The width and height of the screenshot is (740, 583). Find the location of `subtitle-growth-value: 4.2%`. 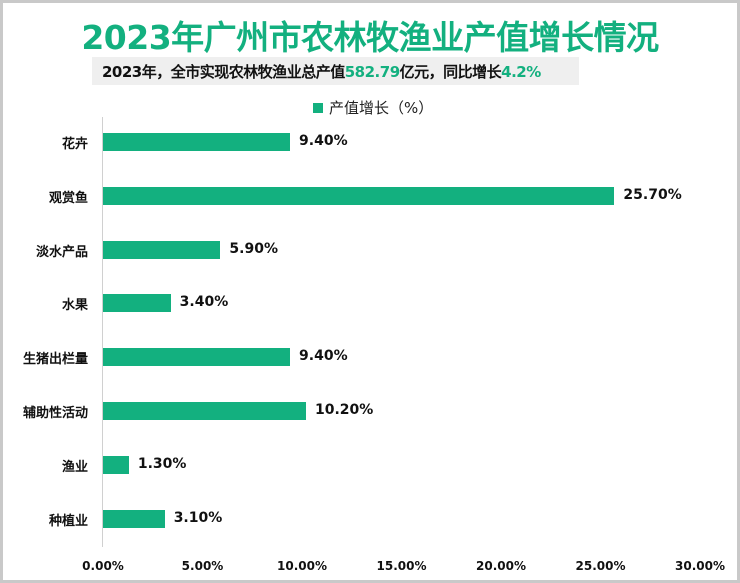

subtitle-growth-value: 4.2% is located at coordinates (521, 72).